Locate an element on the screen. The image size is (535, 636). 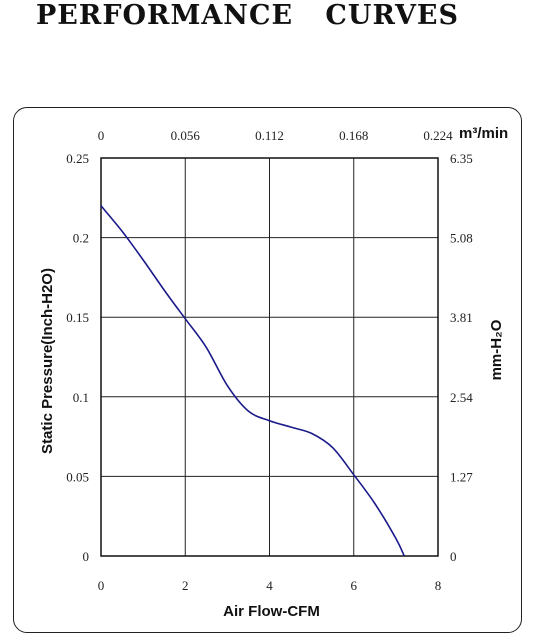
top-tick-labels: 0 0.056 0.112 0.168 0.224 is located at coordinates (275, 135).